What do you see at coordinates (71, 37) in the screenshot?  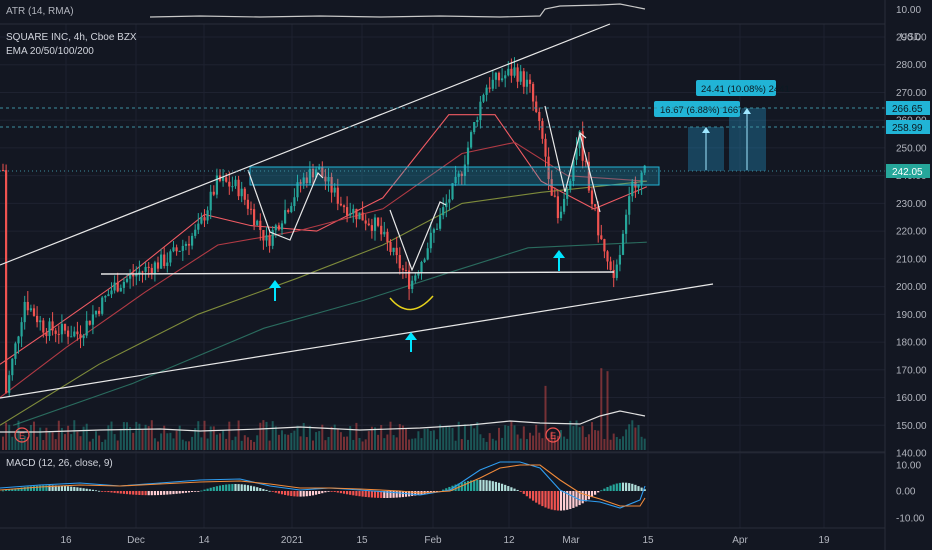 I see `symbol-title: SQUARE INC, 4h, Cboe BZX` at bounding box center [71, 37].